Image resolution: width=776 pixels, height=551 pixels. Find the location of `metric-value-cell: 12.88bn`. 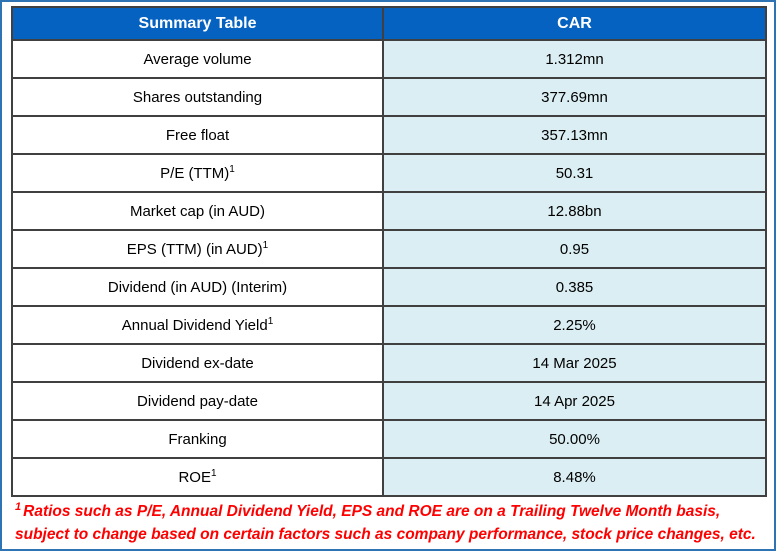

metric-value-cell: 12.88bn is located at coordinates (574, 211).